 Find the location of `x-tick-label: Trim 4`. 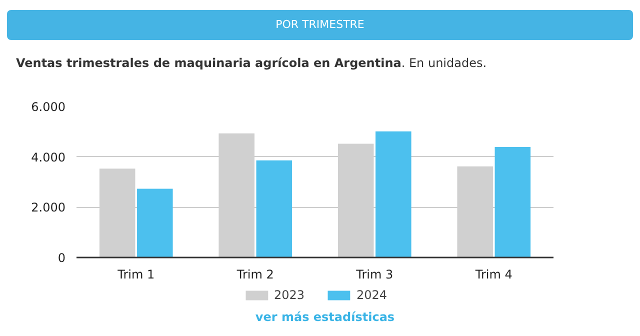

x-tick-label: Trim 4 is located at coordinates (493, 275).